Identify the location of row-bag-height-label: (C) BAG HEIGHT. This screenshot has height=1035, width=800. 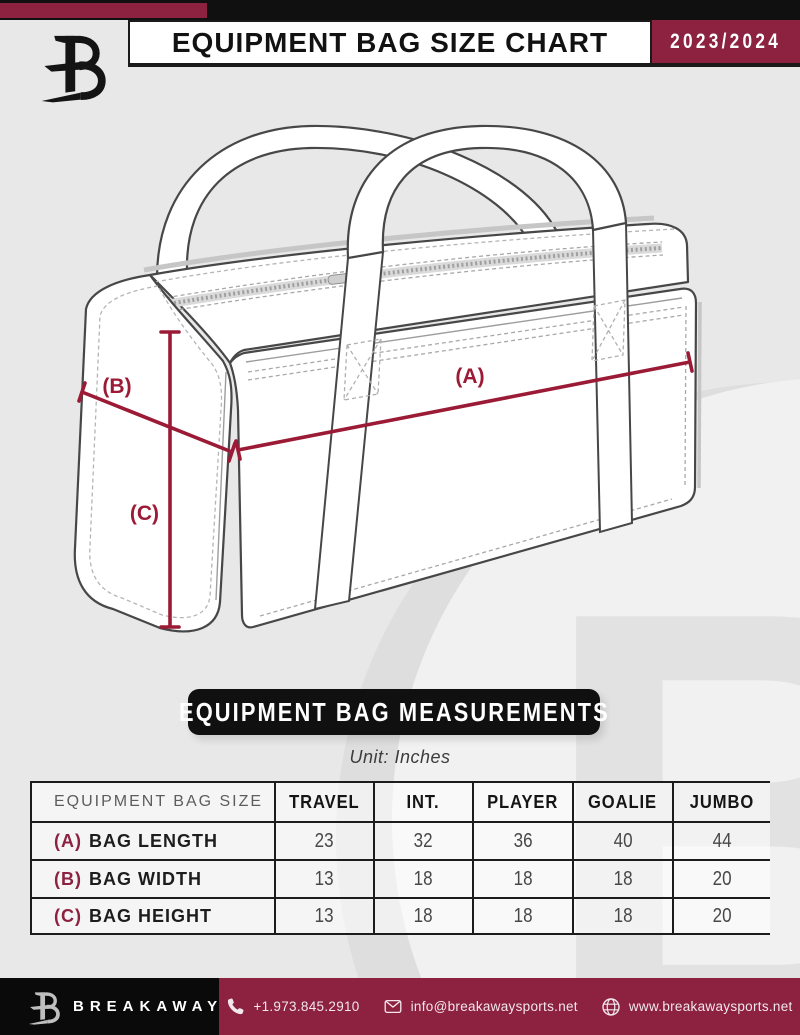
(152, 916).